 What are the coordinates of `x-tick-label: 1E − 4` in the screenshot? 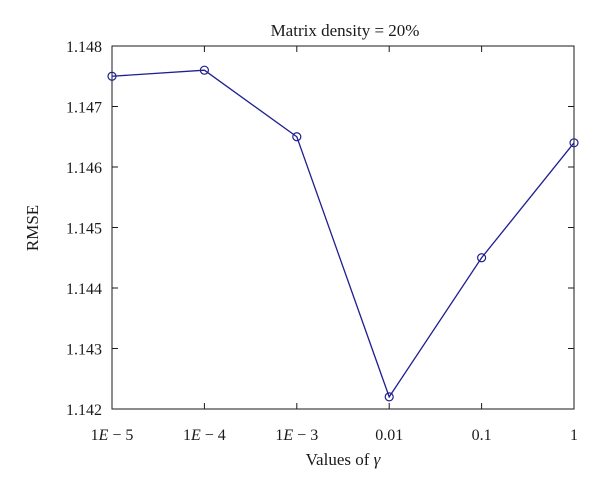 It's located at (204, 435).